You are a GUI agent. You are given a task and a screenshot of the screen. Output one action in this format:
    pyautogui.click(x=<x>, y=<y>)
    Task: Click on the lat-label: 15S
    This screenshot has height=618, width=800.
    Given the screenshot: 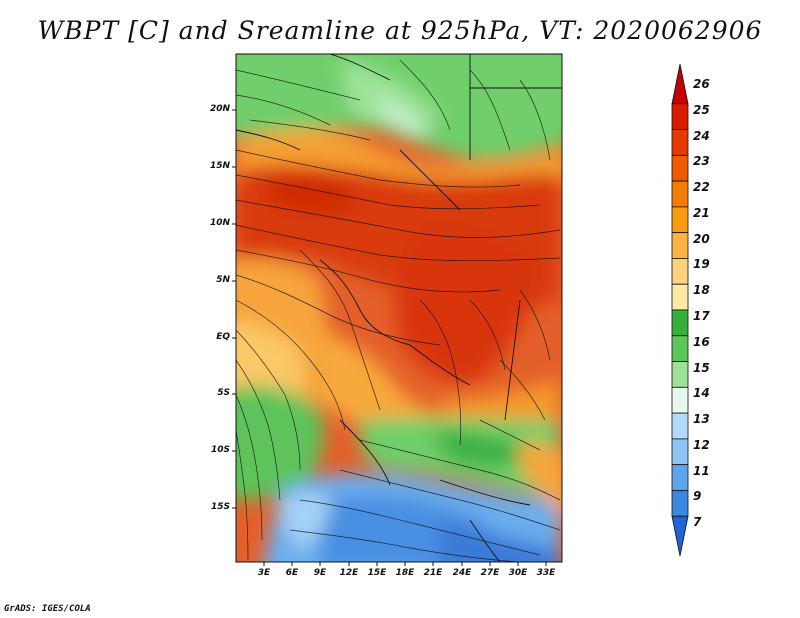 What is the action you would take?
    pyautogui.click(x=220, y=507)
    